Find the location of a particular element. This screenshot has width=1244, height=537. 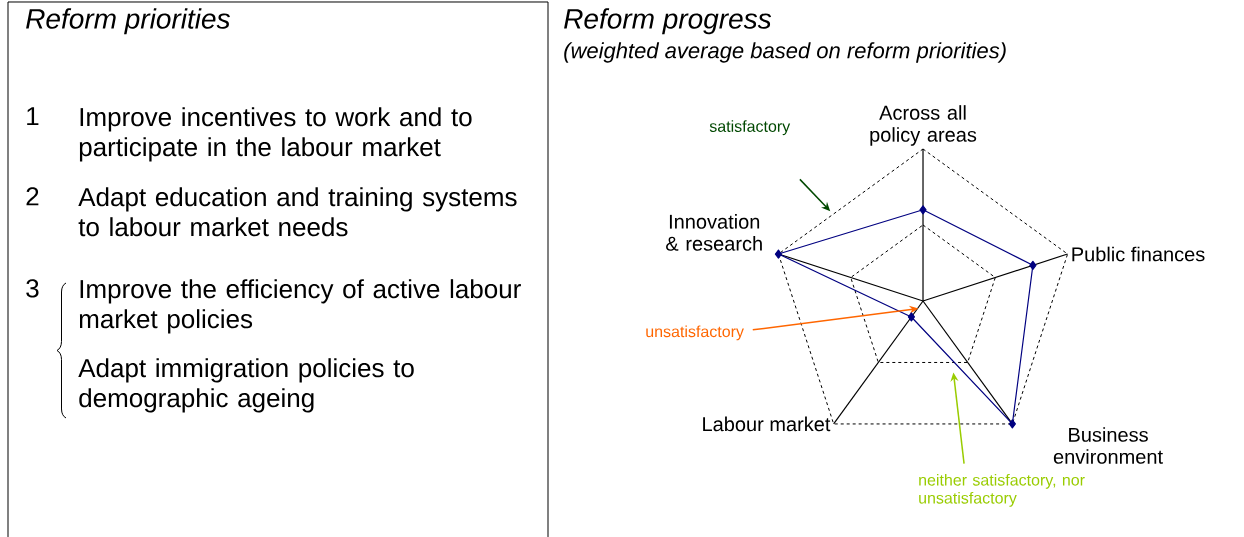

text: Adapt education and training systems to labour market needs is located at coordinates (297, 212).